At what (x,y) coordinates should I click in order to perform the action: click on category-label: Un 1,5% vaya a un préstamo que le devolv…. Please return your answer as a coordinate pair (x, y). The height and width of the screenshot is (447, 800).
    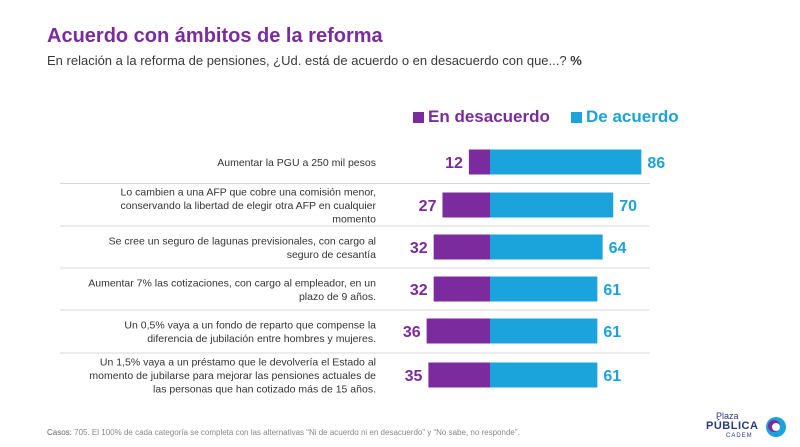
    Looking at the image, I should click on (238, 363).